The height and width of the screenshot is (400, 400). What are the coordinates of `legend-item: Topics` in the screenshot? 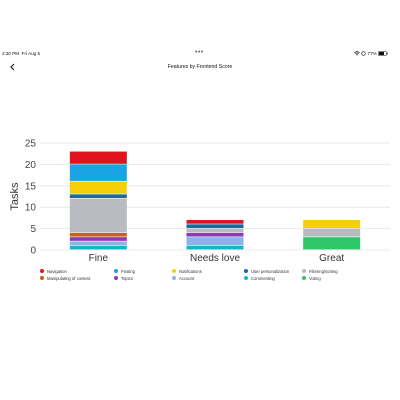 It's located at (123, 278).